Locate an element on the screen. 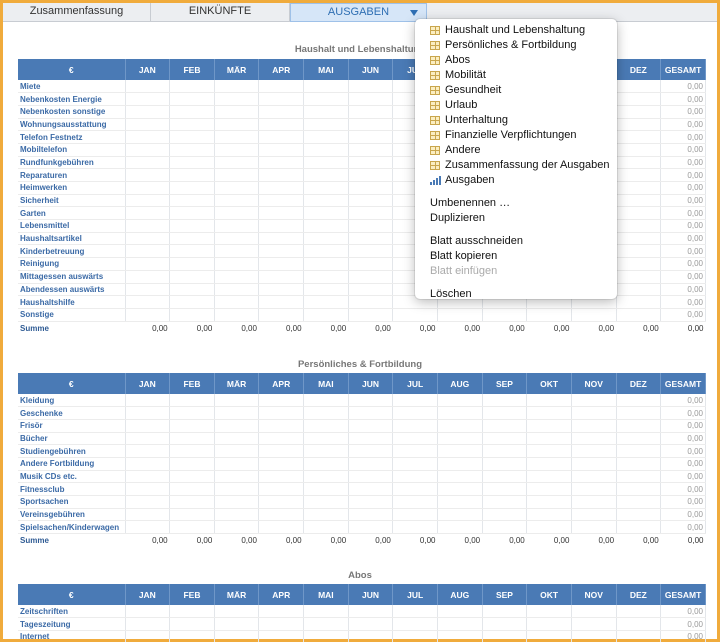 The width and height of the screenshot is (720, 642). column-header: JUL is located at coordinates (415, 594).